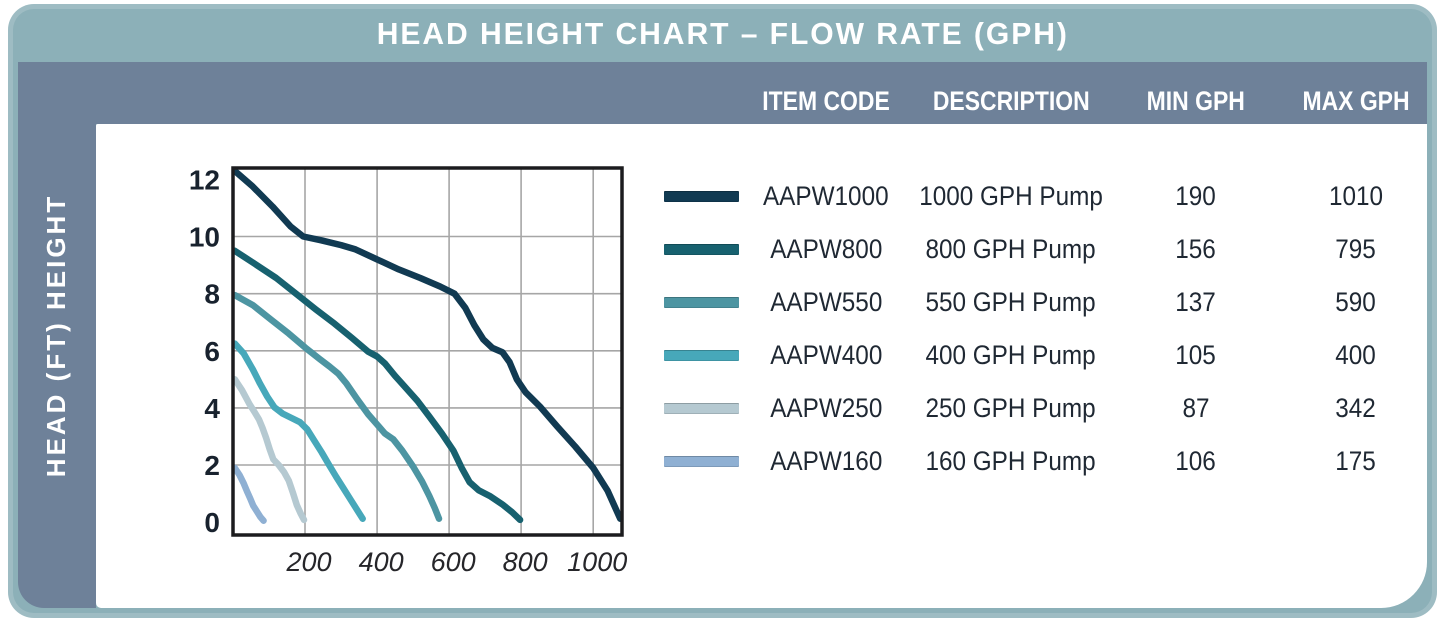 The image size is (1445, 628). What do you see at coordinates (1196, 249) in the screenshot?
I see `min-gph-cell: 156` at bounding box center [1196, 249].